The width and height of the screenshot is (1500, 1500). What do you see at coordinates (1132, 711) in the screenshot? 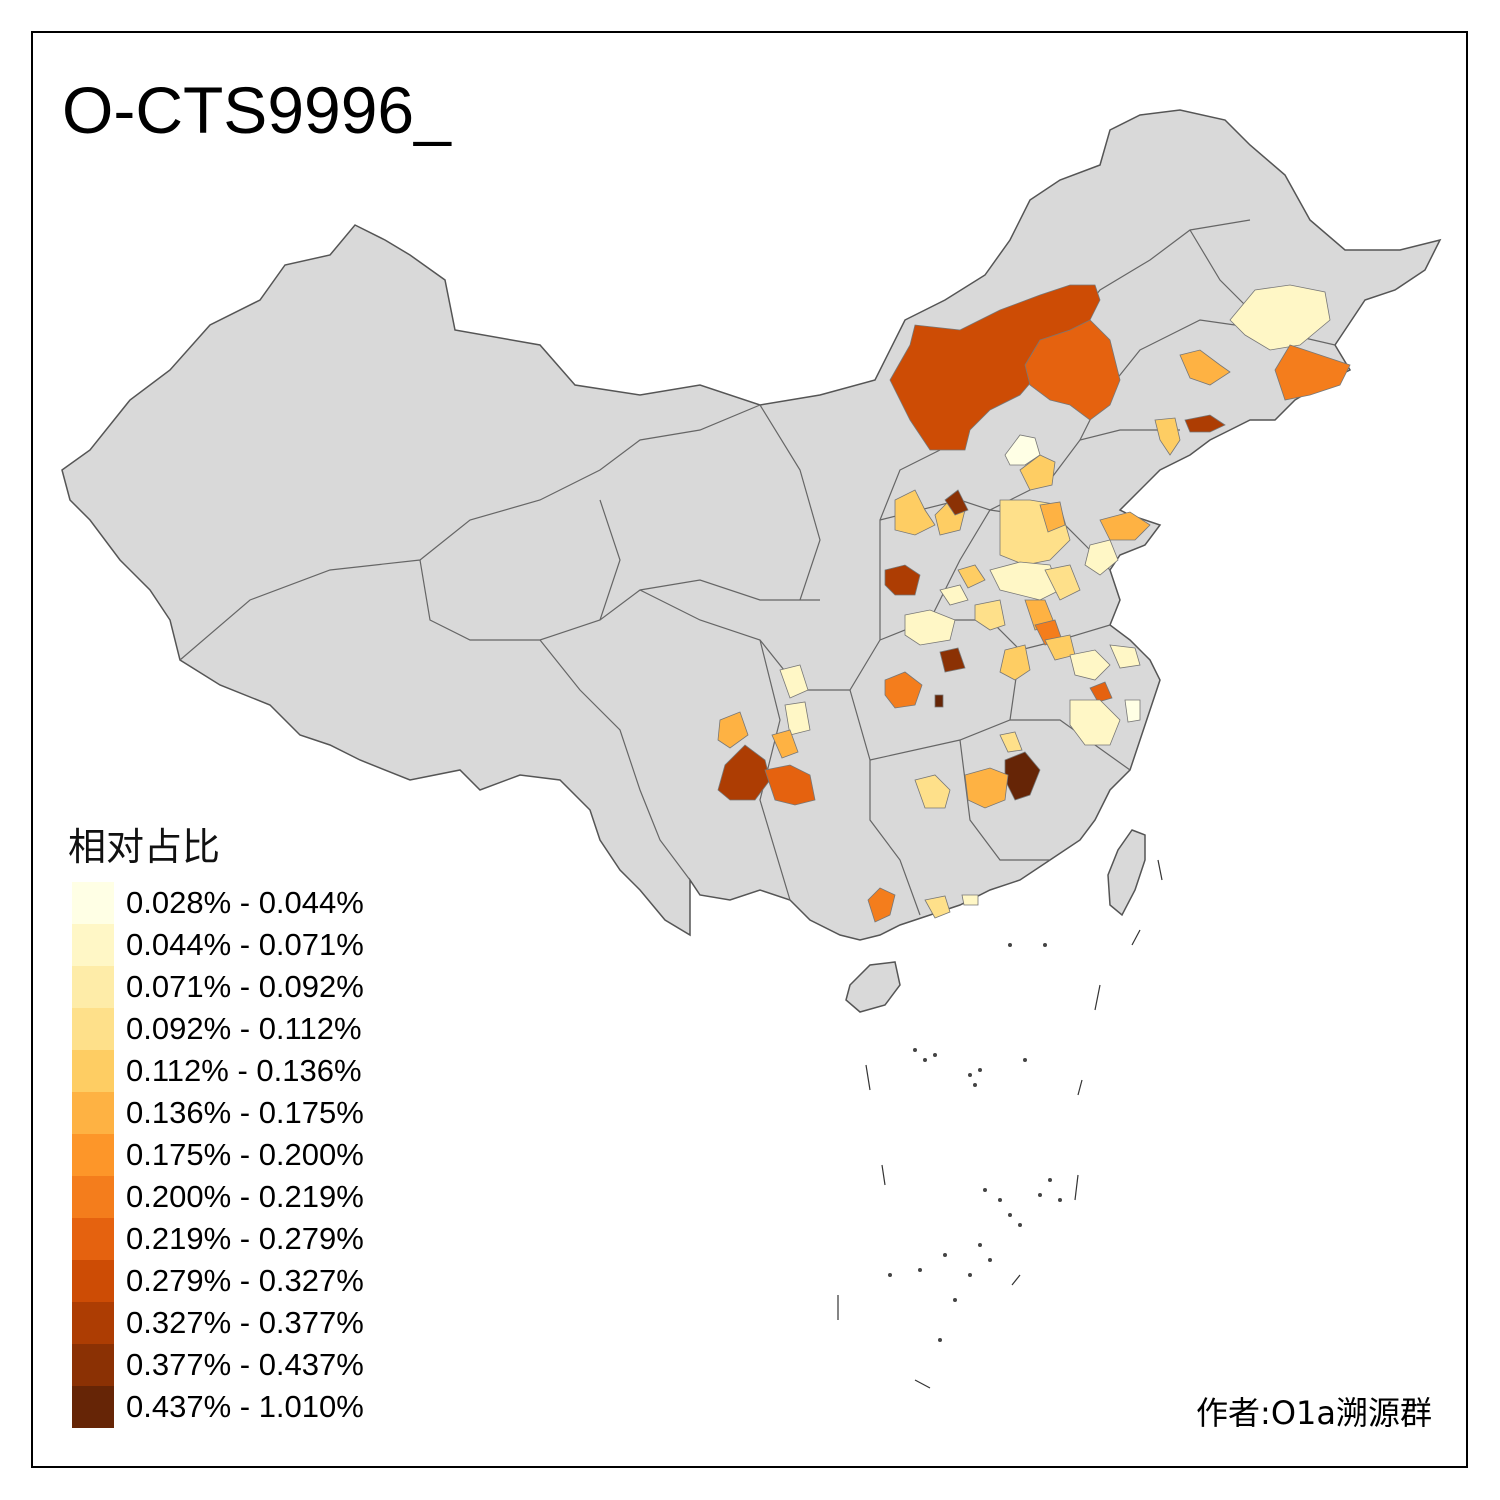
I see `region-fujian-north` at bounding box center [1132, 711].